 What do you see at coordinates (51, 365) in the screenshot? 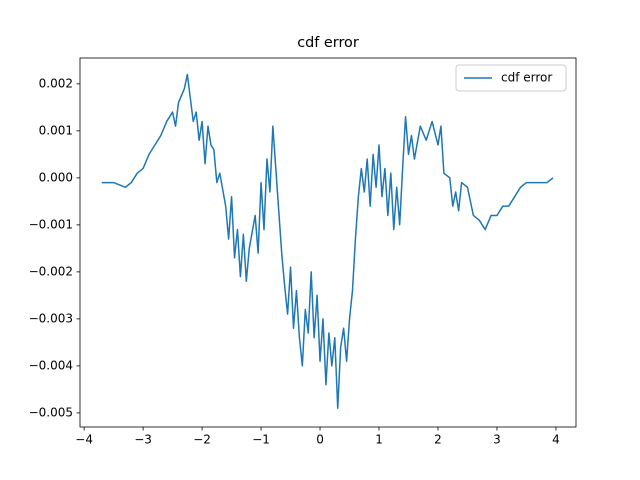
I see `y-tick-label: −0.004` at bounding box center [51, 365].